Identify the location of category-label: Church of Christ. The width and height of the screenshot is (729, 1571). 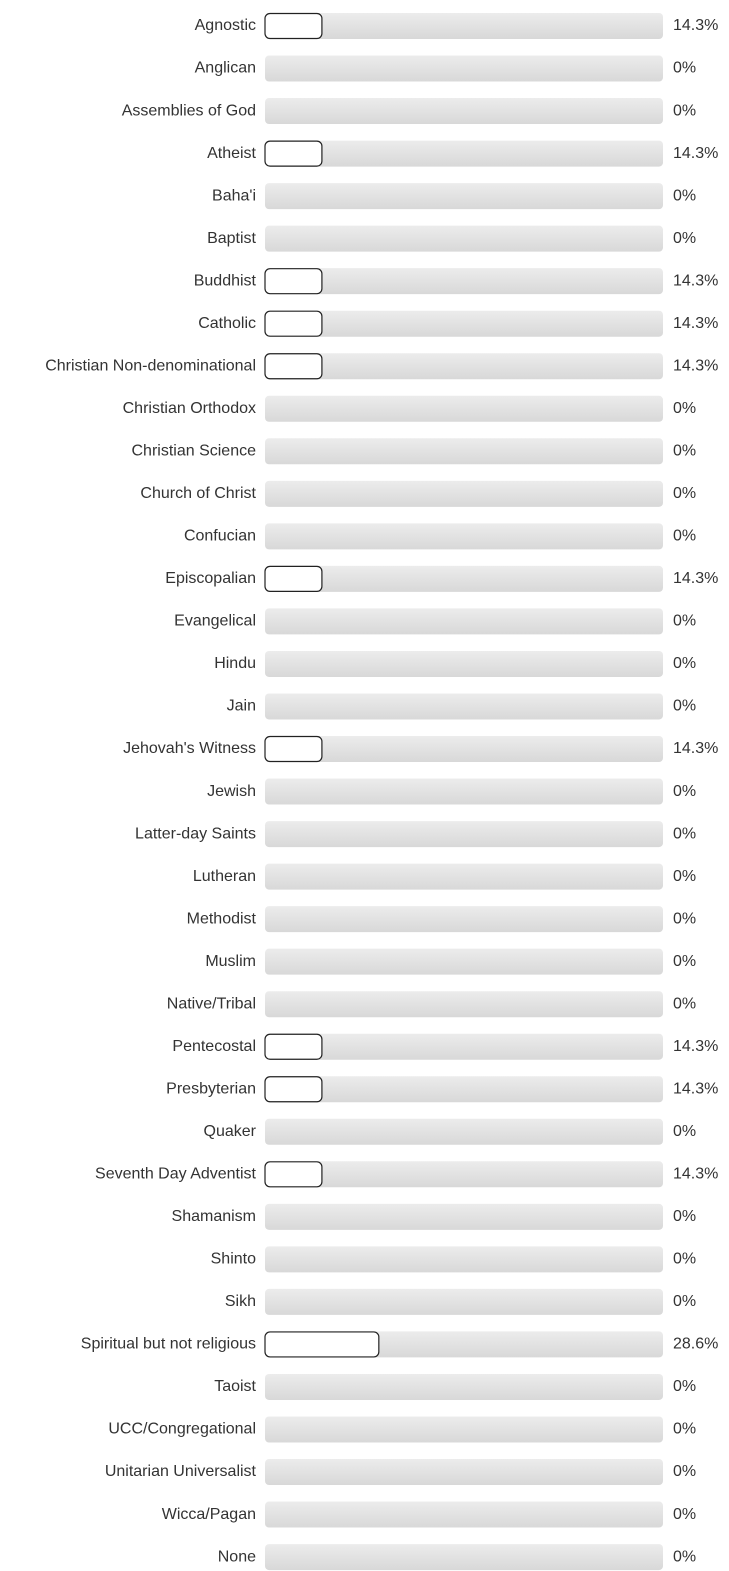
(198, 493).